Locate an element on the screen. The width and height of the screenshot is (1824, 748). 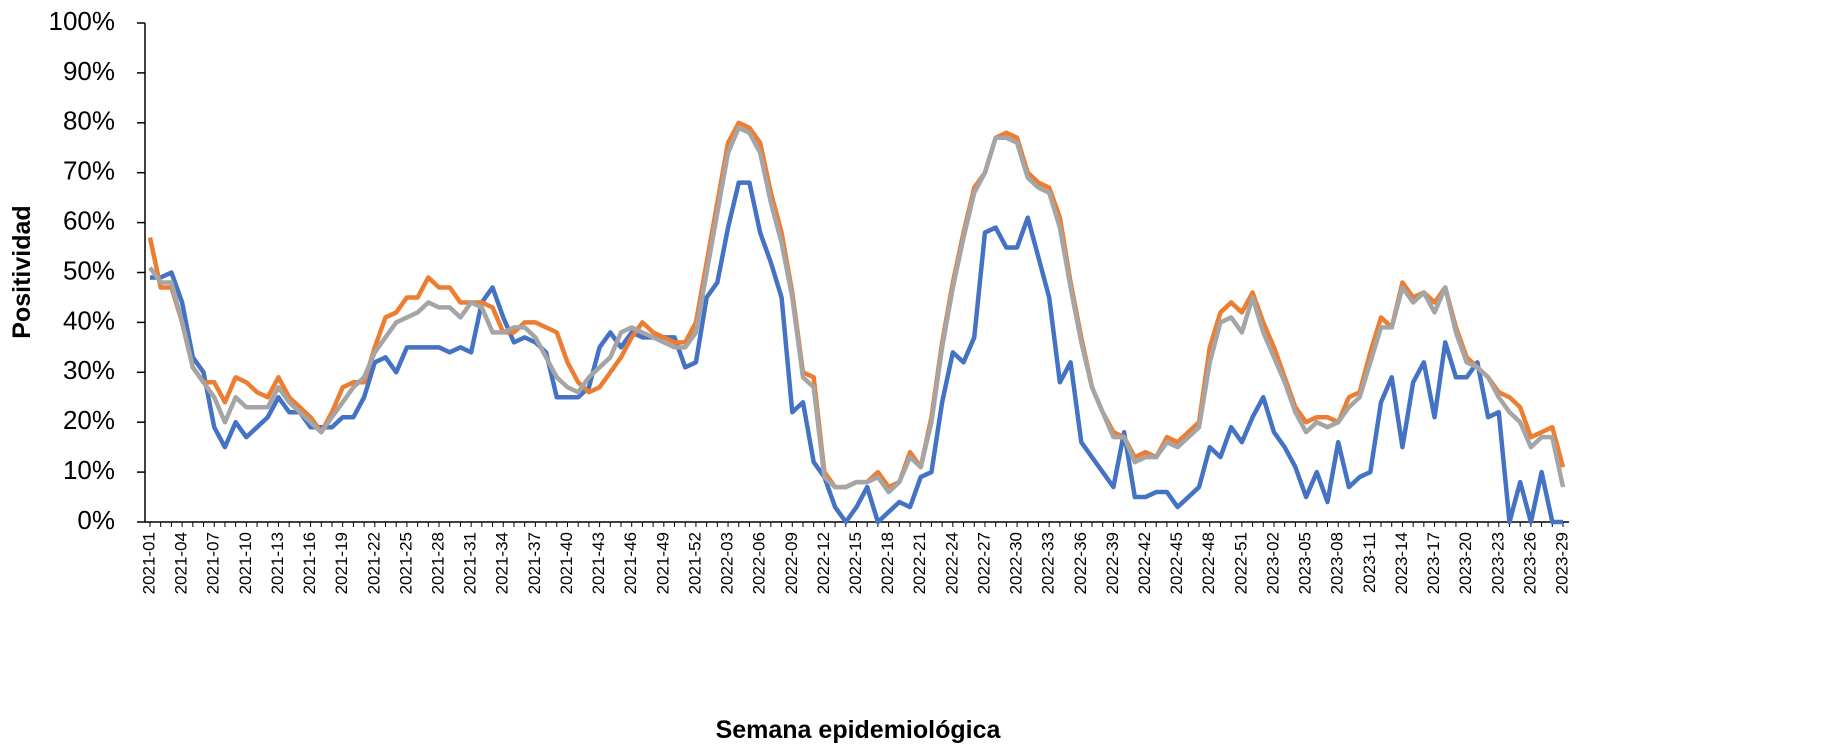
x-axis-title: Semana epidemiológica is located at coordinates (859, 730).